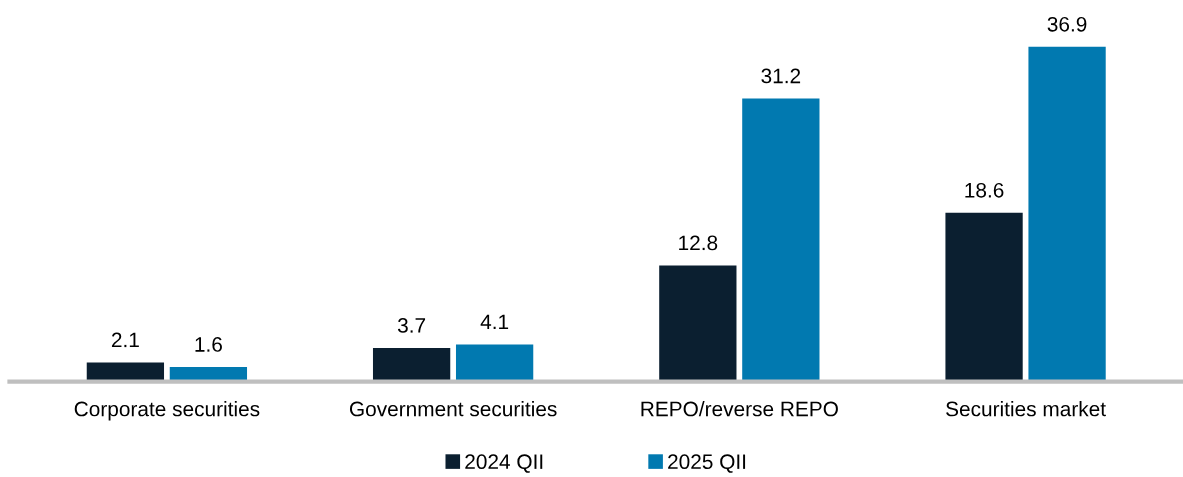 The height and width of the screenshot is (477, 1183). Describe the element at coordinates (504, 463) in the screenshot. I see `legend-label: 2024 QII` at that location.